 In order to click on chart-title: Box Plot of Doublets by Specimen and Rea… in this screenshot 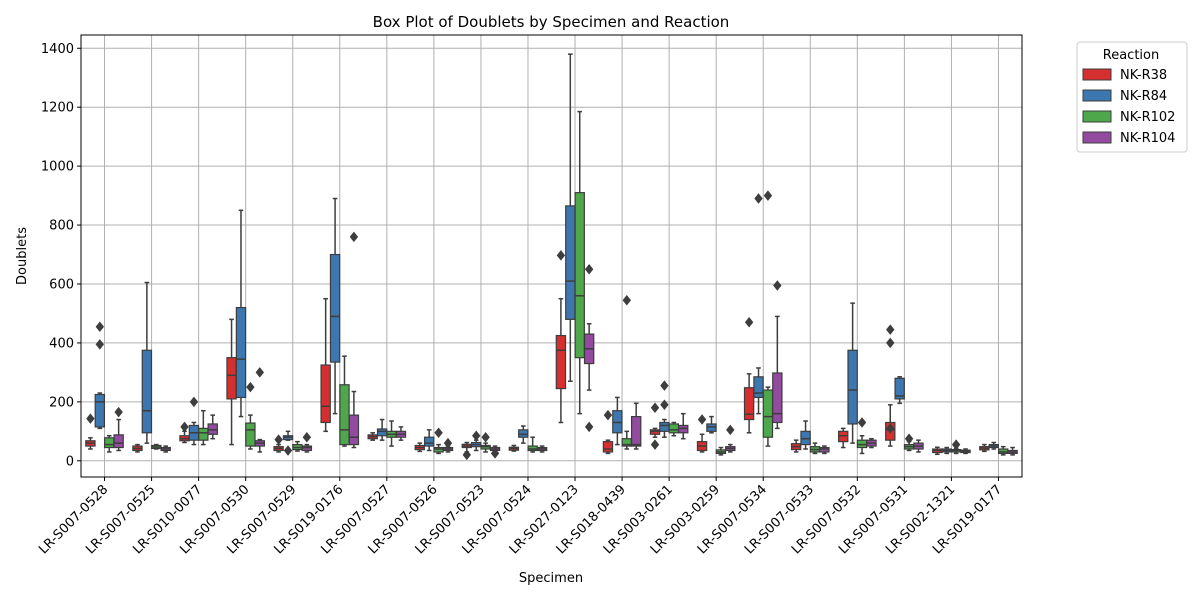, I will do `click(551, 22)`.